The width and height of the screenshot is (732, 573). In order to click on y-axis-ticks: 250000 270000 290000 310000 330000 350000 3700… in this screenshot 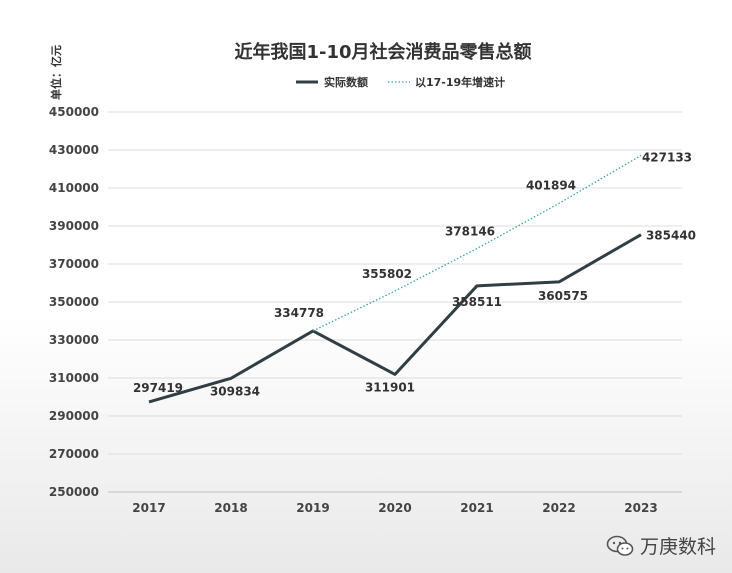, I will do `click(74, 302)`.